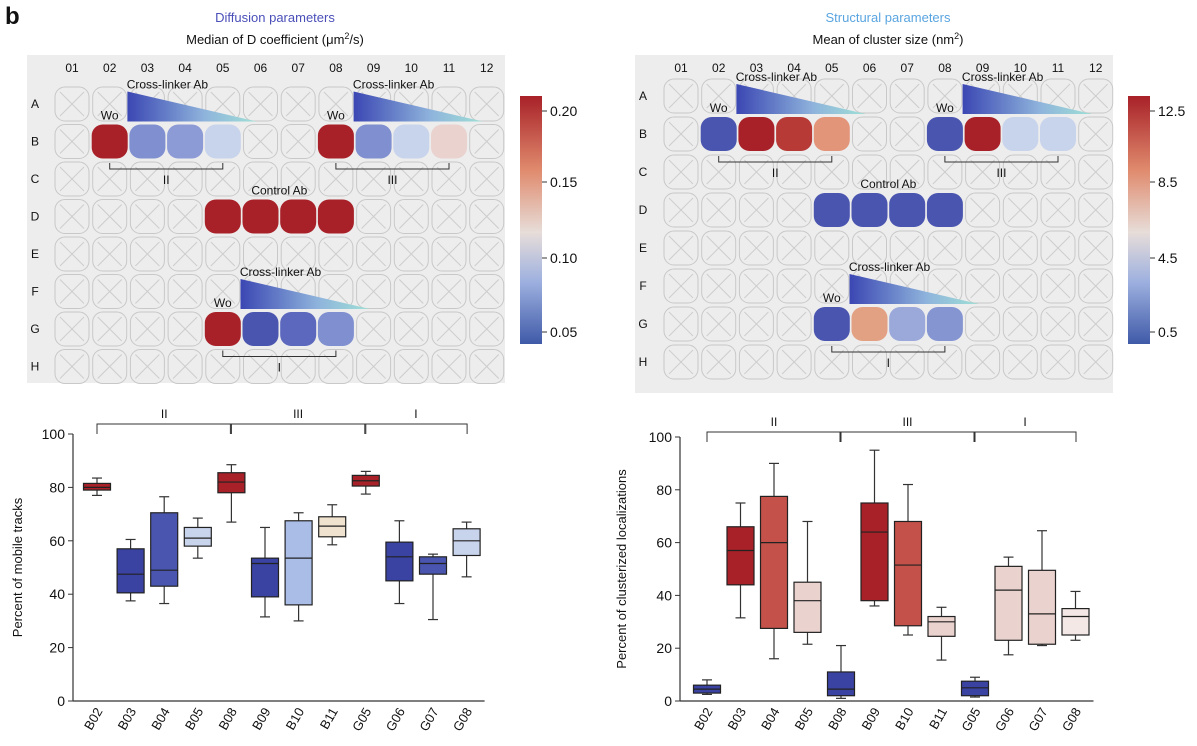 The height and width of the screenshot is (746, 1197). Describe the element at coordinates (163, 614) in the screenshot. I see `box-B04: B04` at that location.